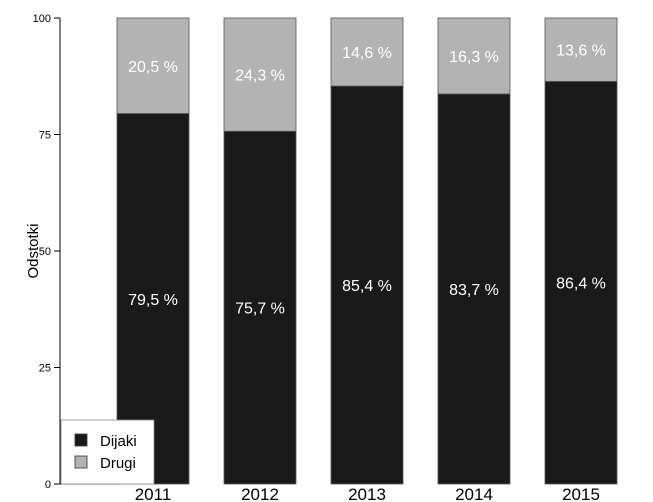 This screenshot has height=502, width=653. I want to click on legend: Dijaki Drugi, so click(107, 452).